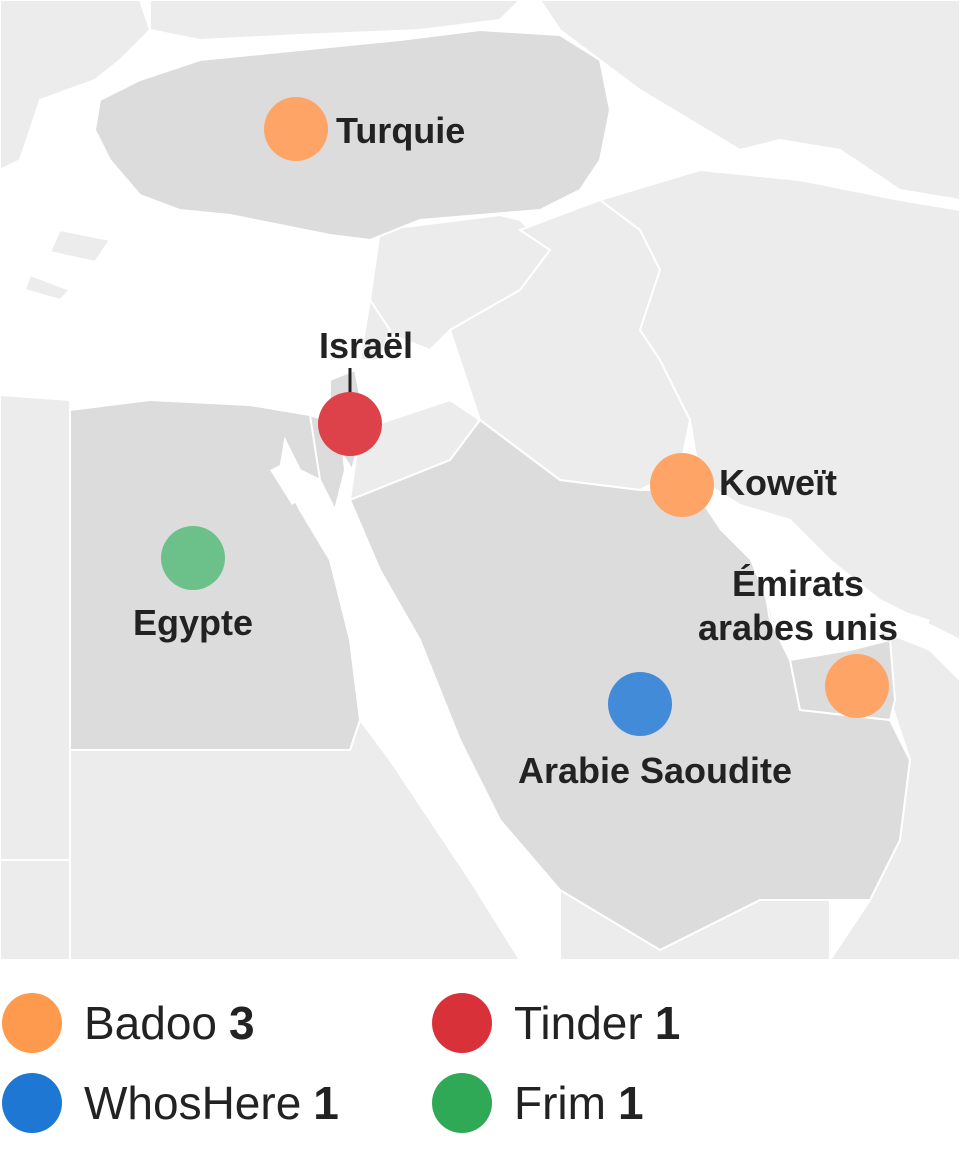 The width and height of the screenshot is (960, 1158). What do you see at coordinates (32, 1103) in the screenshot?
I see `legend-dot-whoshere` at bounding box center [32, 1103].